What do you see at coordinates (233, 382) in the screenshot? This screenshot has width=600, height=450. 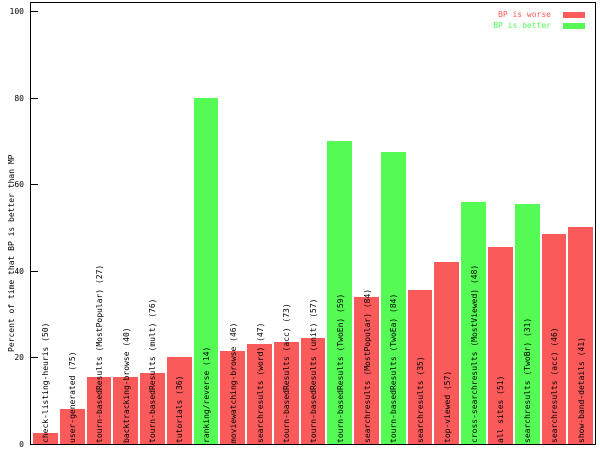 I see `x-tick-label: moviewatching-browse (46)` at bounding box center [233, 382].